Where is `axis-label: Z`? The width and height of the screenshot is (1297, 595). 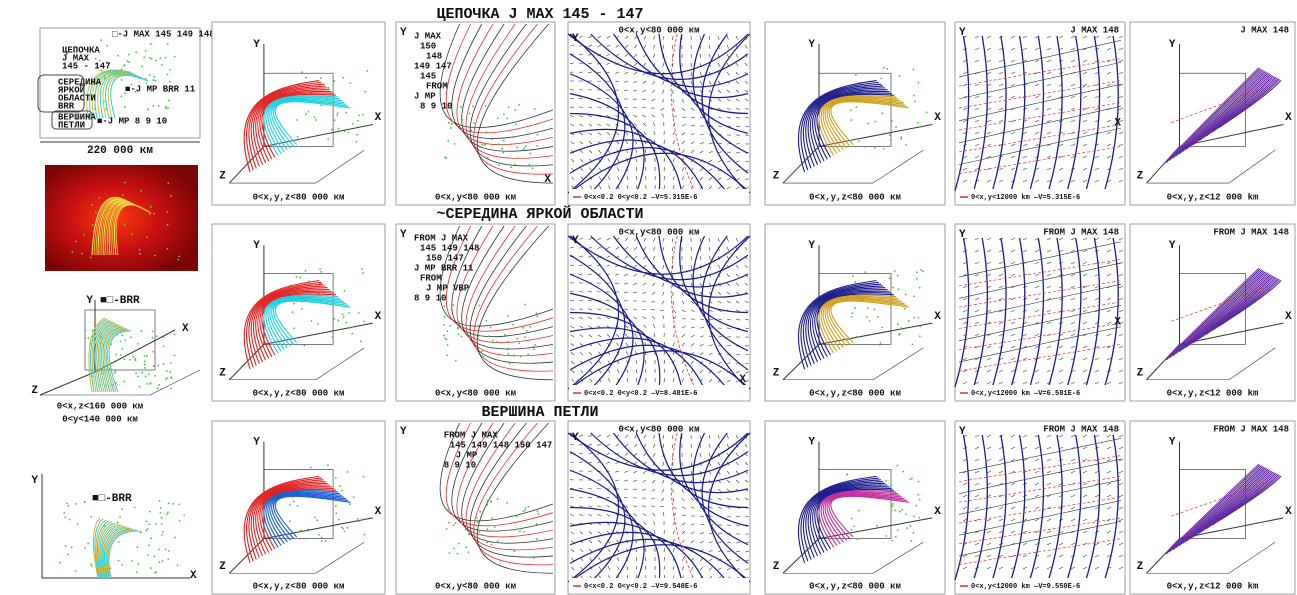 axis-label: Z is located at coordinates (776, 374).